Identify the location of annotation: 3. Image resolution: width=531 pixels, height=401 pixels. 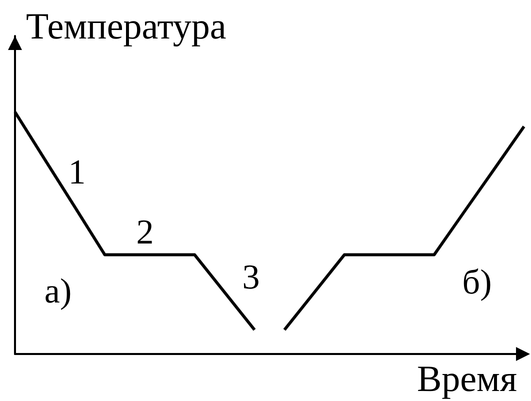
(251, 277).